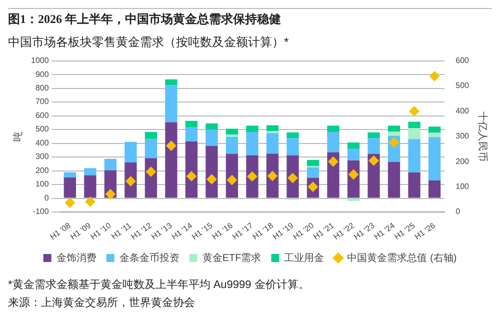 The image size is (500, 317). I want to click on legend-label: 黄金ETF需求, so click(232, 258).